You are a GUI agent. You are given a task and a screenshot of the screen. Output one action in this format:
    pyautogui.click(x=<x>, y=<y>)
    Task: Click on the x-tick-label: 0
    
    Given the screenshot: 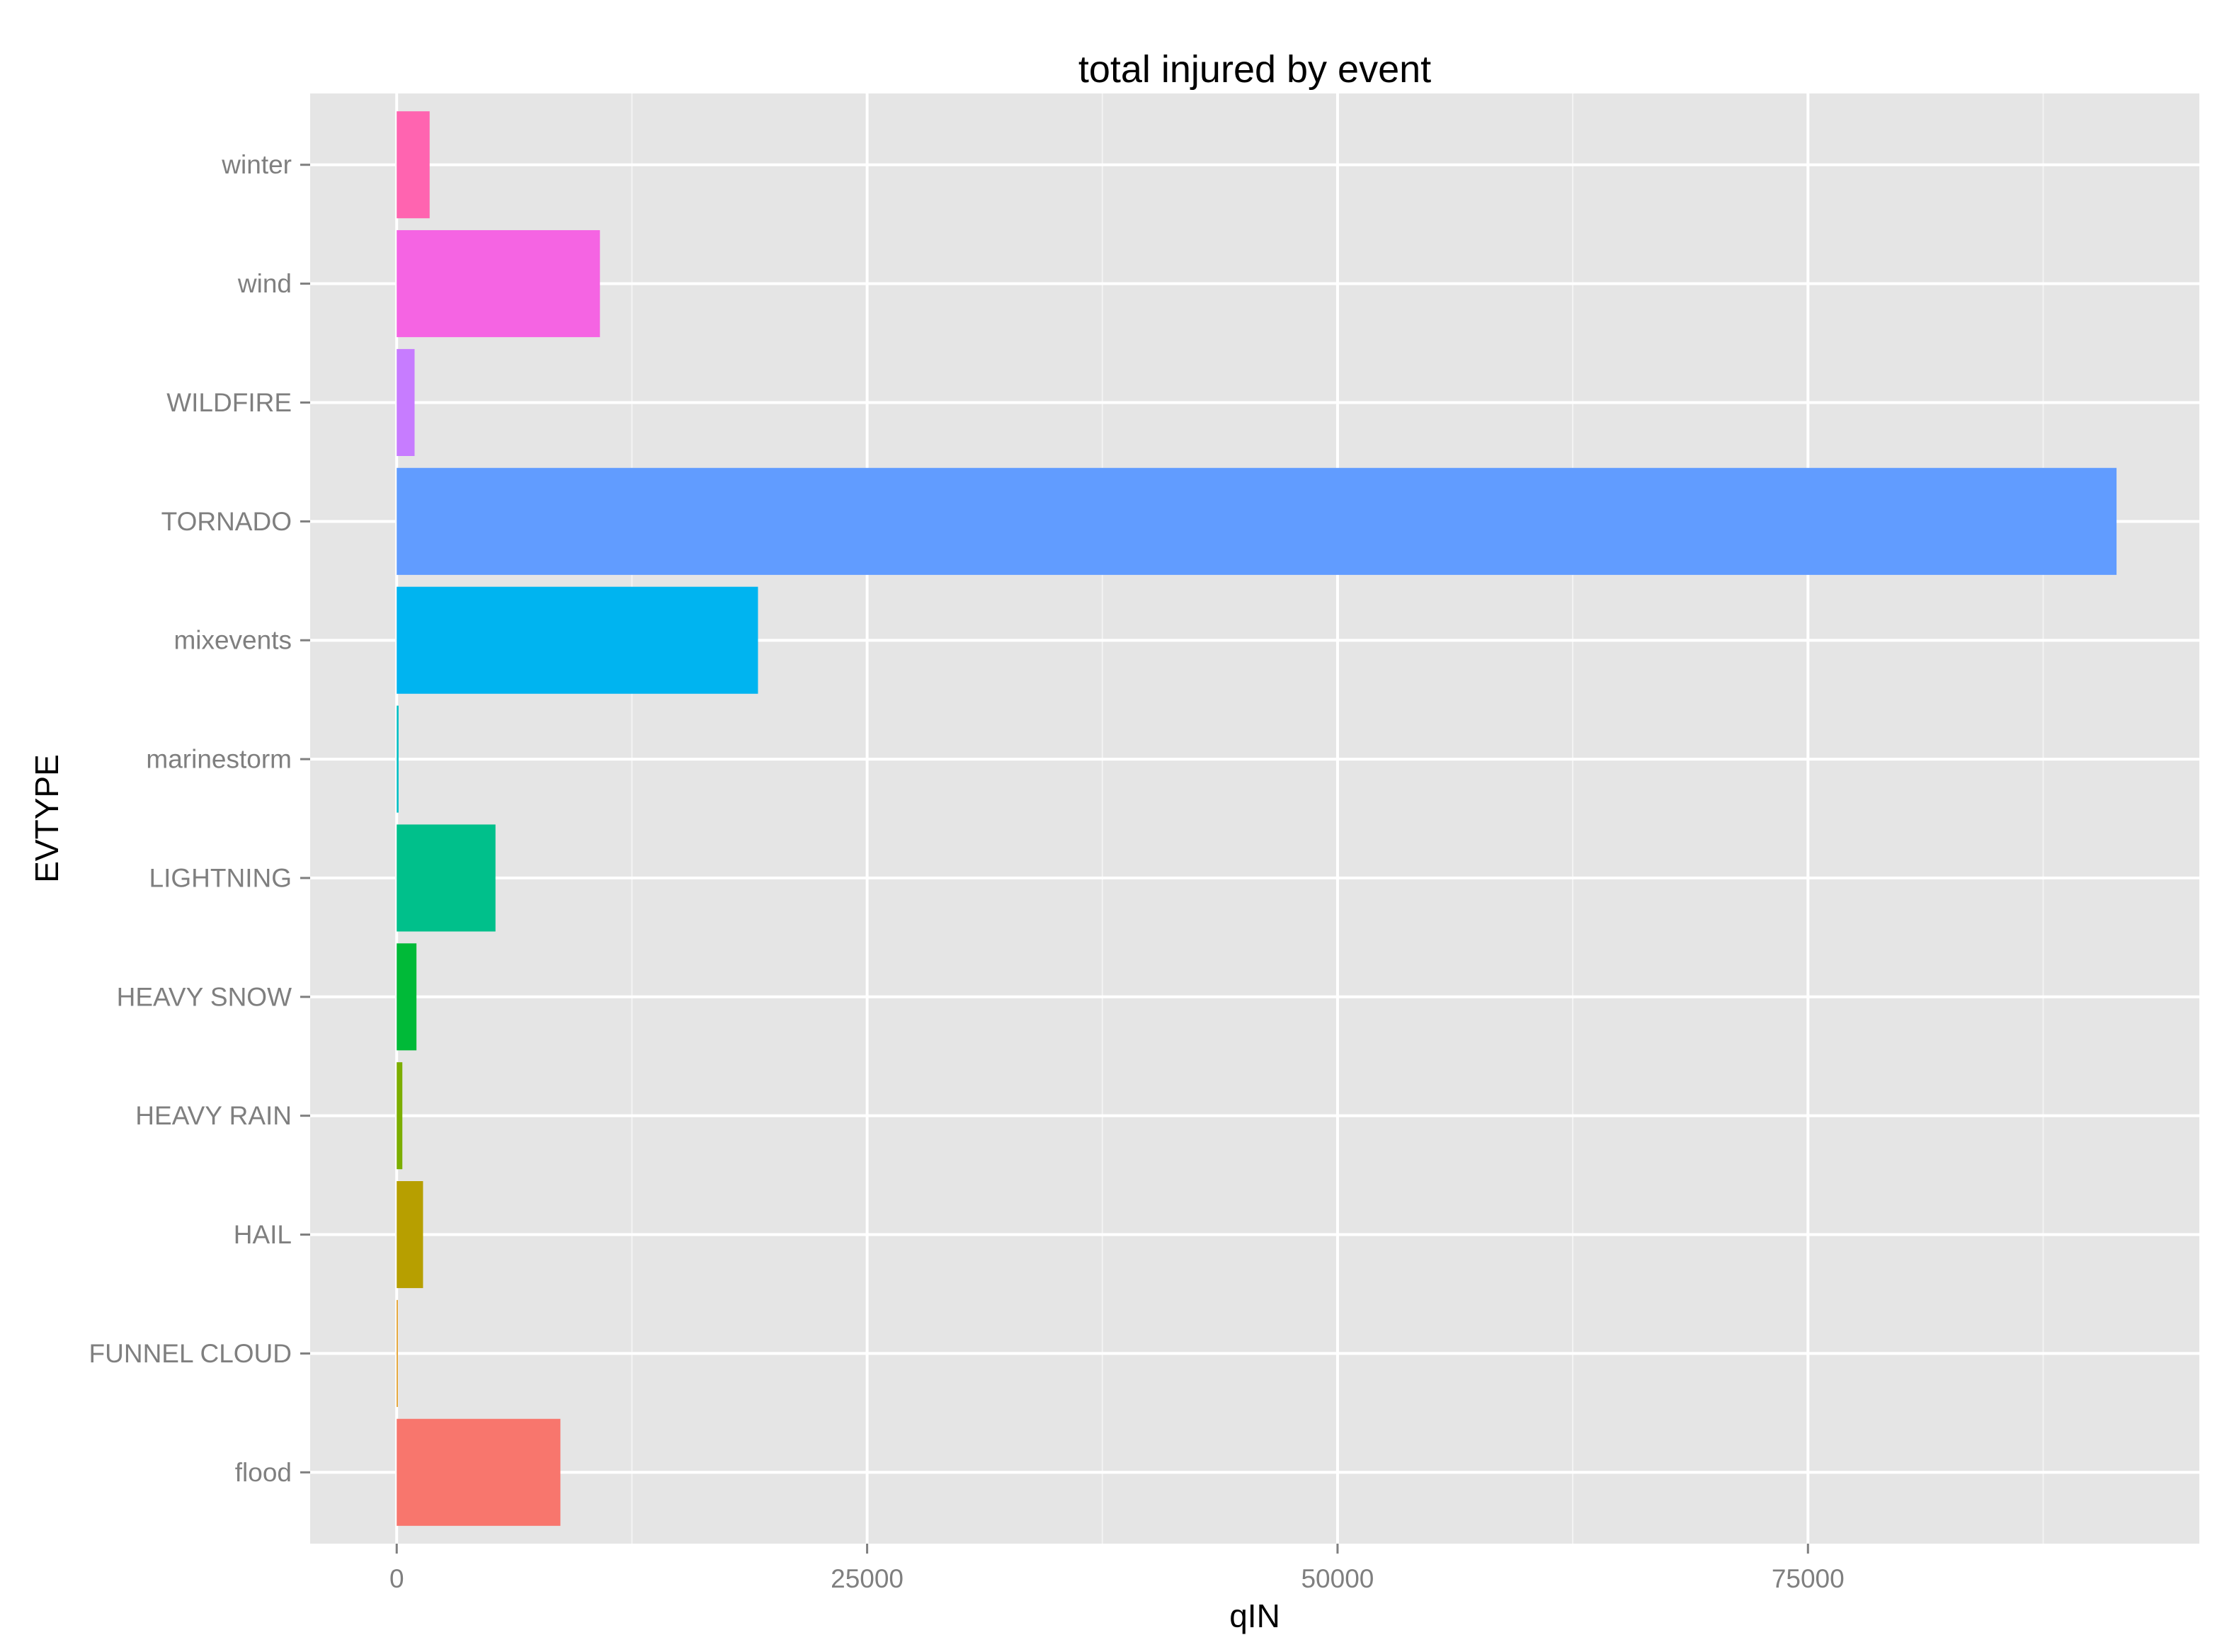 What is the action you would take?
    pyautogui.click(x=396, y=1578)
    